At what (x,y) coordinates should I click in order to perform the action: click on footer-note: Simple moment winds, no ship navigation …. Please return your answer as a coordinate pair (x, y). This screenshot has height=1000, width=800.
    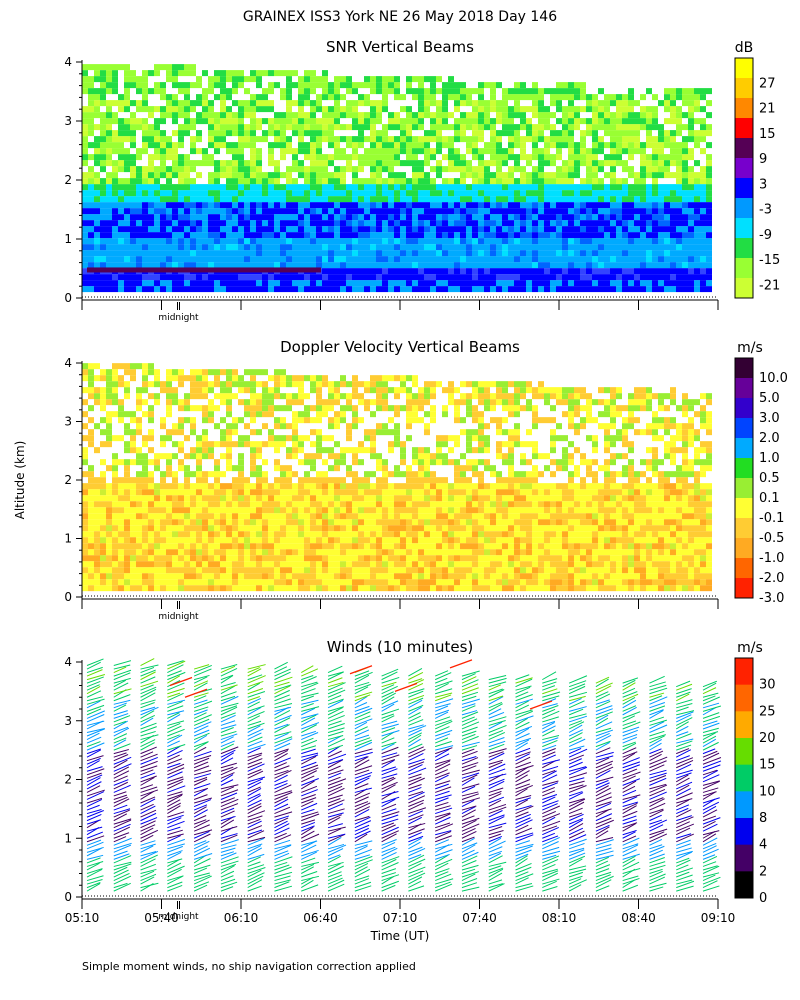
    Looking at the image, I should click on (249, 966).